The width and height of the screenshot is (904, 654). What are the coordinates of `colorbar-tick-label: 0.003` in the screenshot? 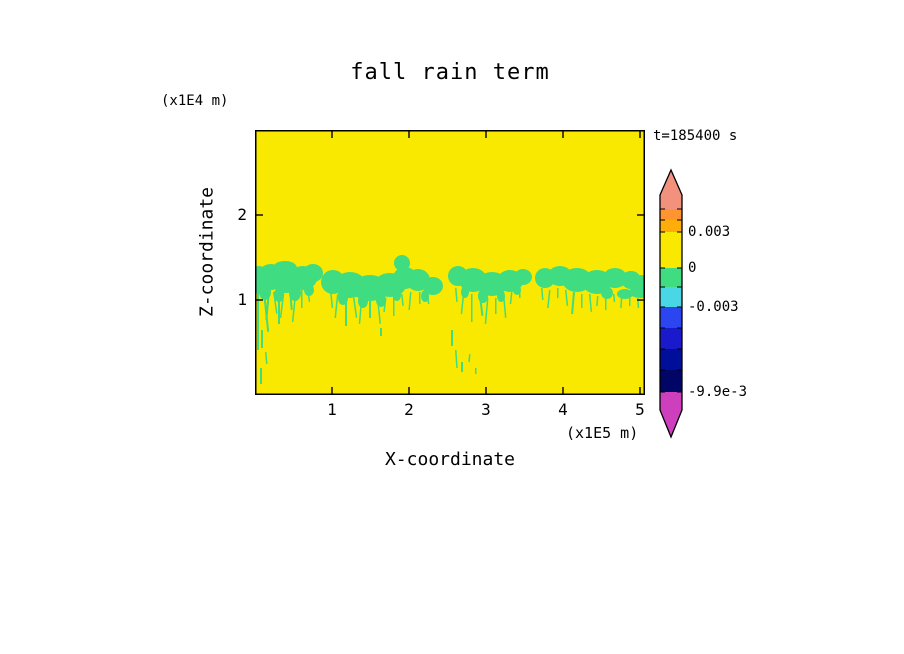 It's located at (709, 232).